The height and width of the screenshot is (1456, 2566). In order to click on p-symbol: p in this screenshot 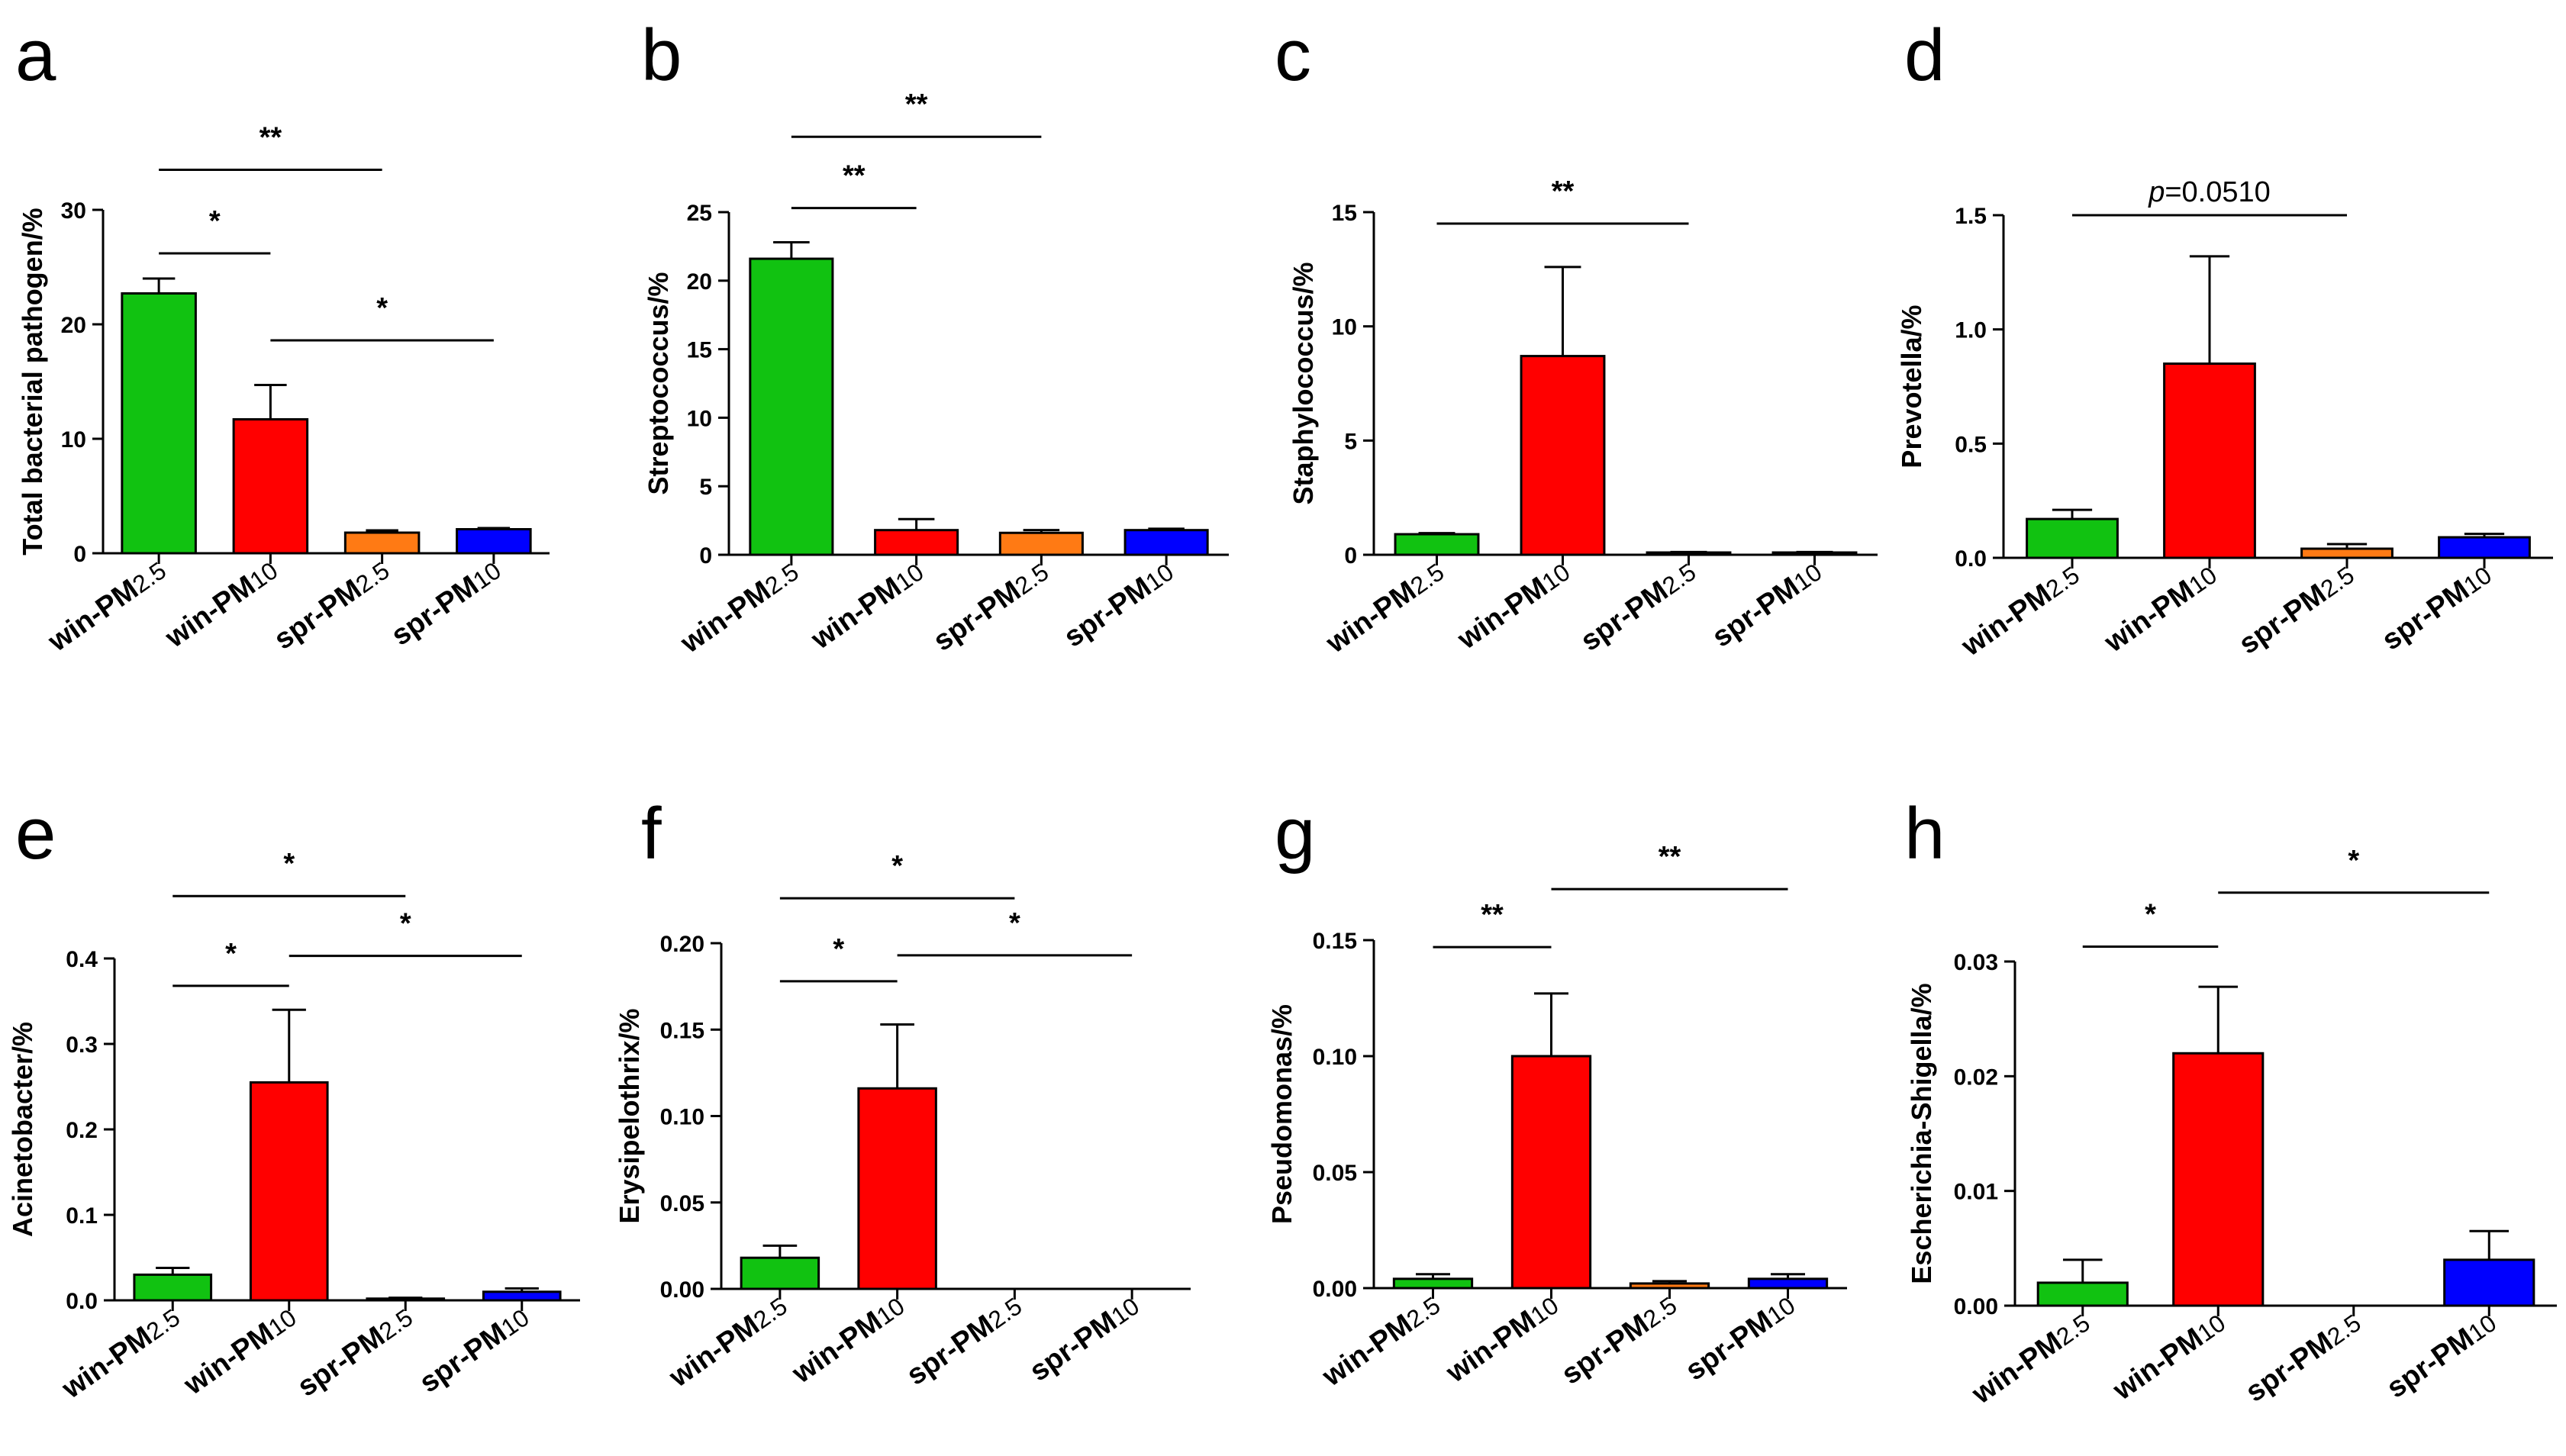, I will do `click(2156, 192)`.